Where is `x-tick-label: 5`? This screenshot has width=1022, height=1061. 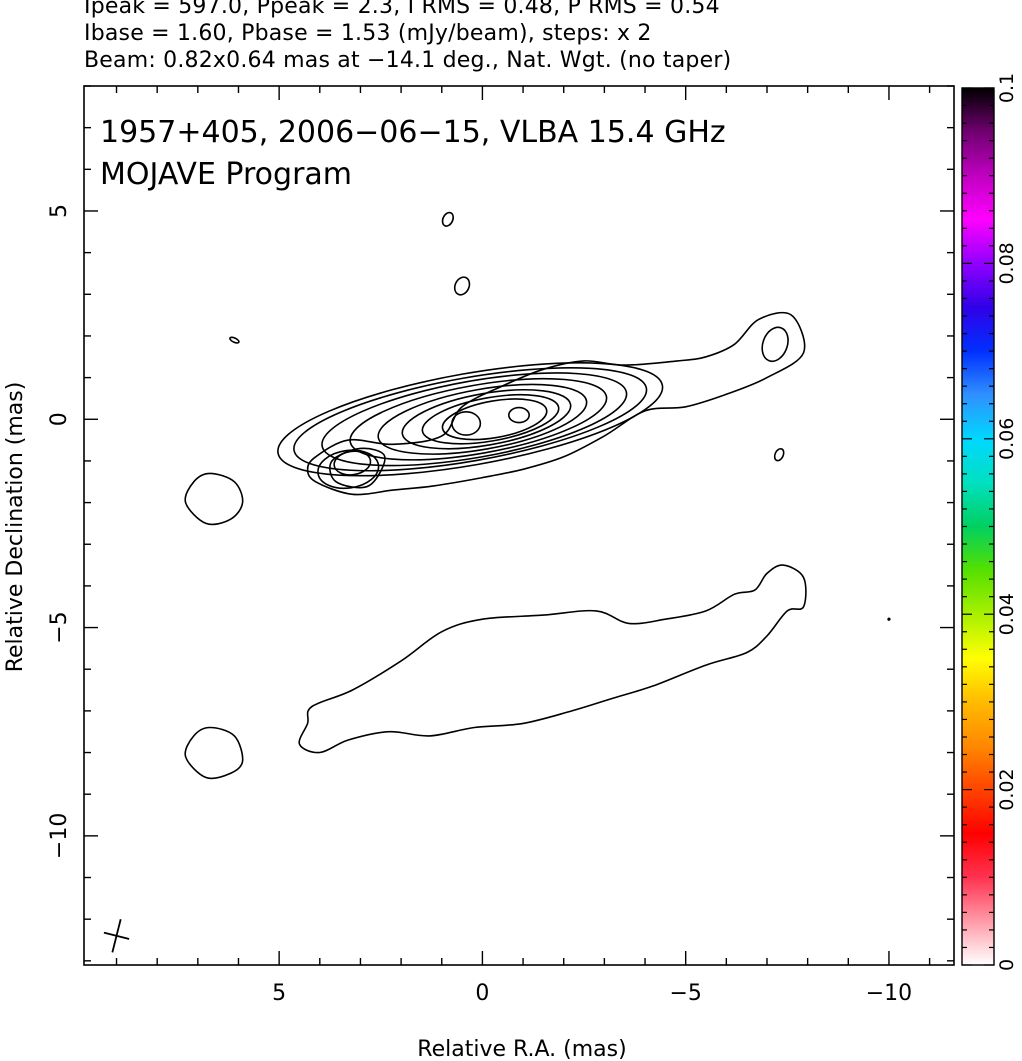 x-tick-label: 5 is located at coordinates (279, 993).